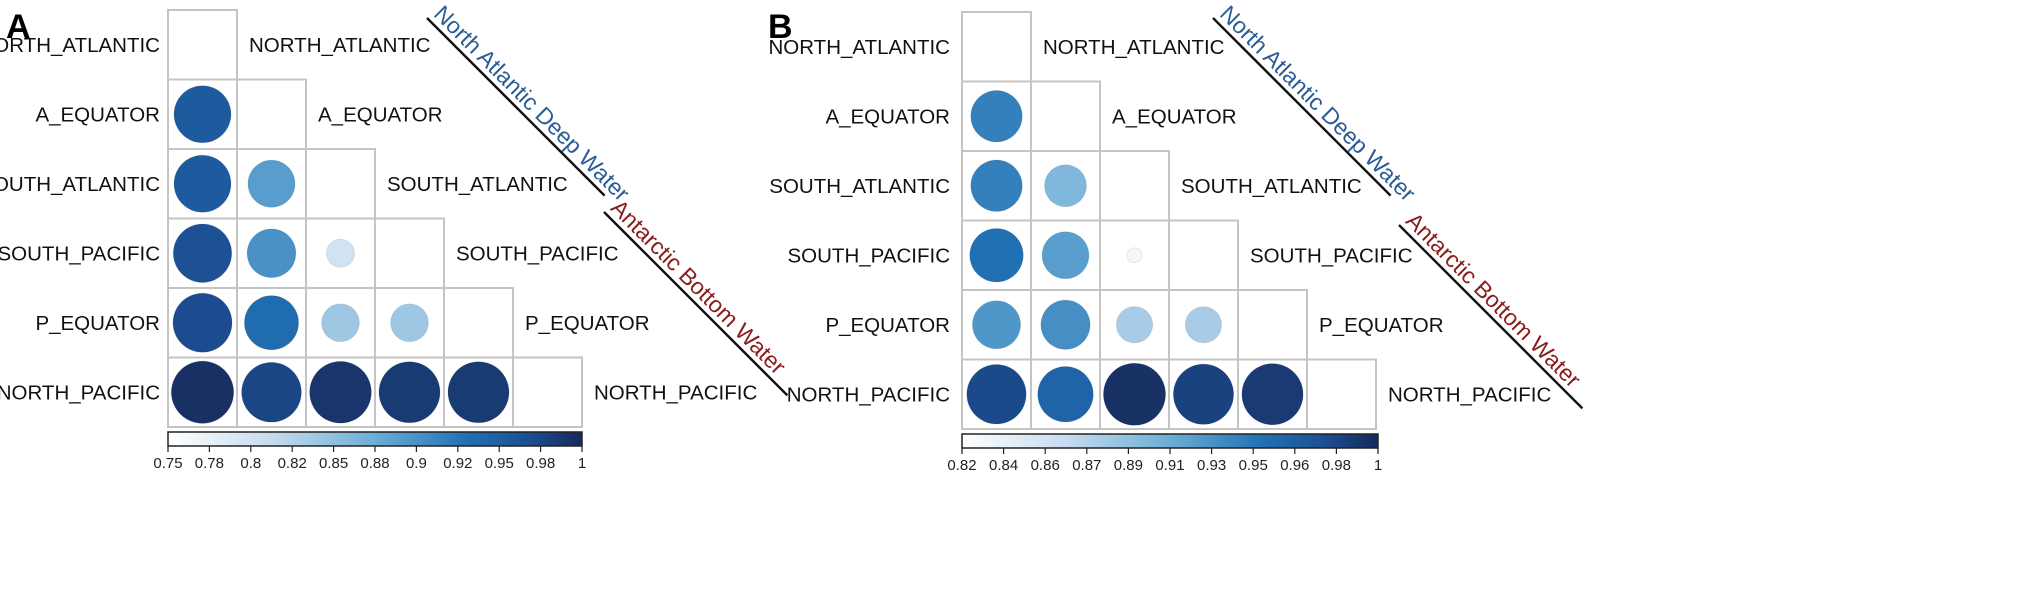 The width and height of the screenshot is (2036, 615). What do you see at coordinates (333, 463) in the screenshot?
I see `colorbar-tick-label-4: 0.85` at bounding box center [333, 463].